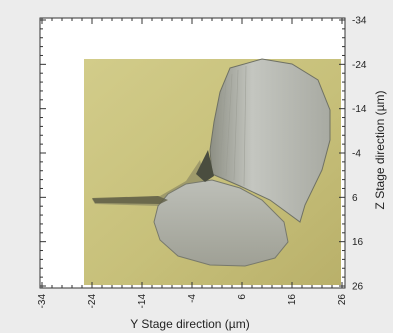 The image size is (393, 333). I want to click on y-axis-tick-labels: -34 -24 -14 -4 6 16 26, so click(359, 154).